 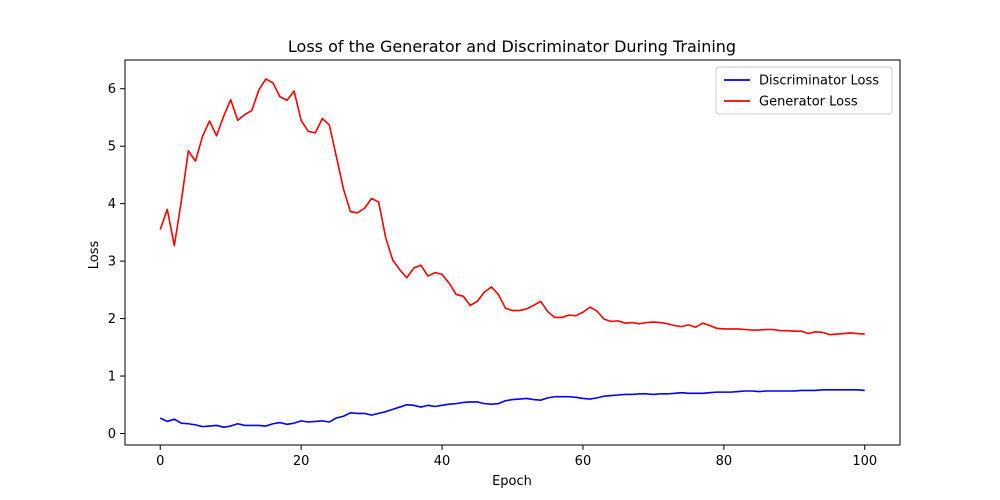 I want to click on x-tick-label: 20, so click(x=301, y=461).